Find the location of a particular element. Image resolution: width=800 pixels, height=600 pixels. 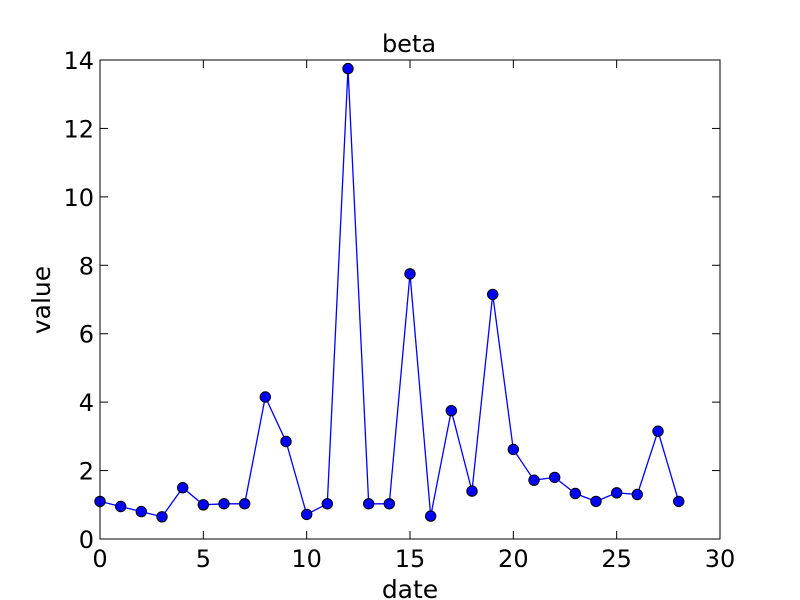

x-tick-label: 25 is located at coordinates (616, 559).